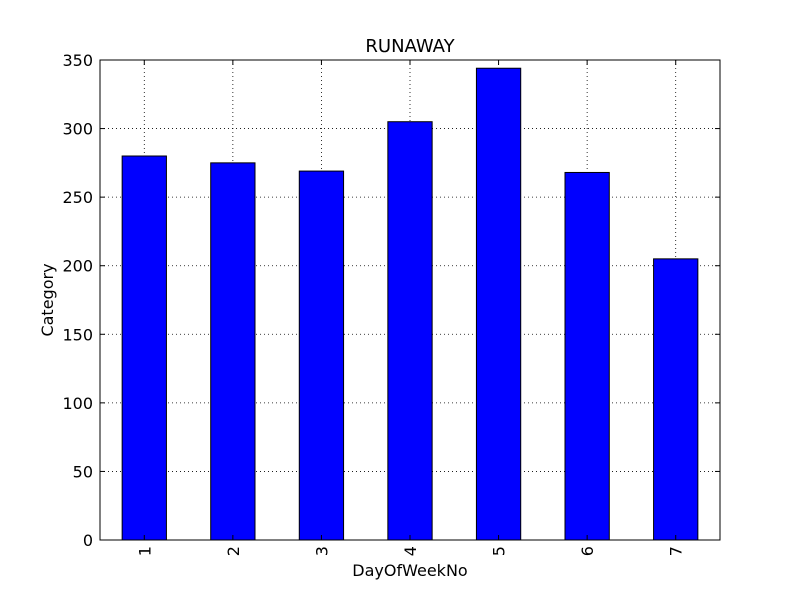 The image size is (800, 600). I want to click on x-tick-label: 3, so click(321, 551).